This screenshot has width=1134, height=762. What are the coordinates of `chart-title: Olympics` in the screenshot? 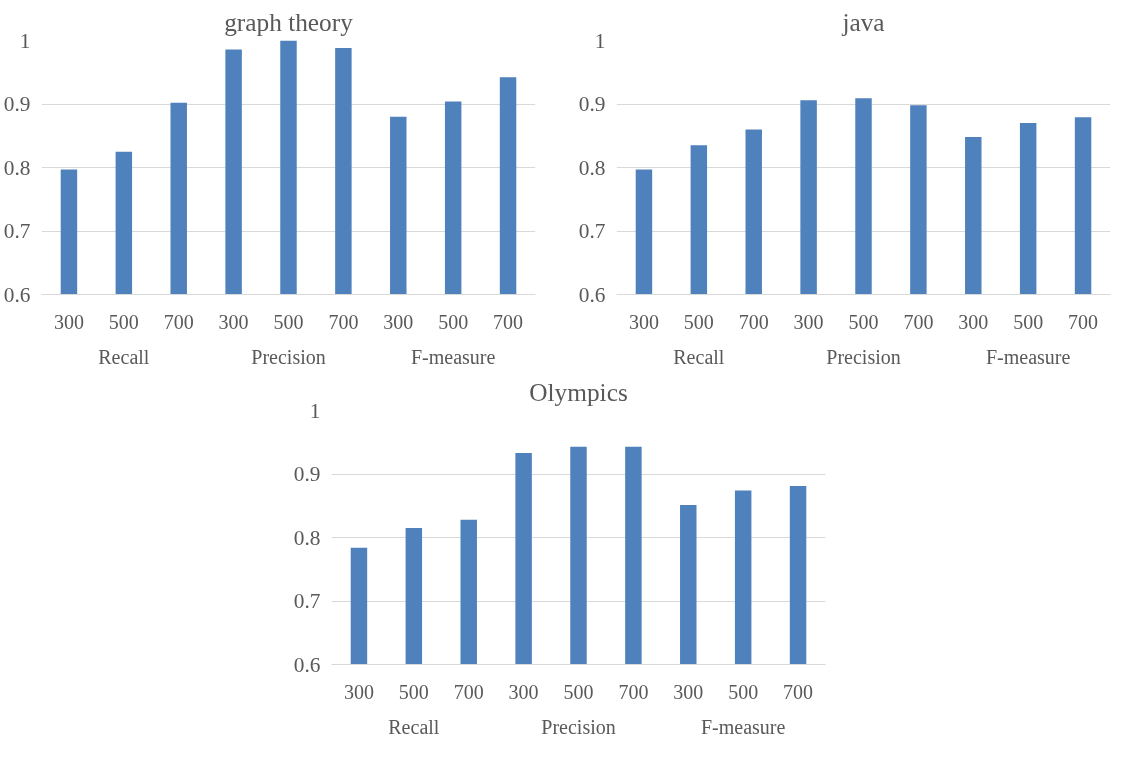 It's located at (578, 391).